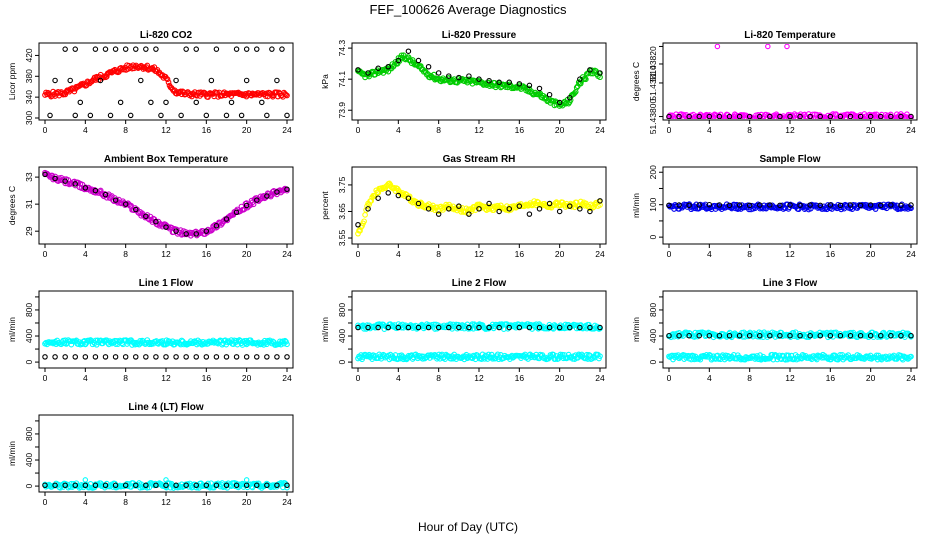  What do you see at coordinates (342, 184) in the screenshot?
I see `y-tick-label: 3.75` at bounding box center [342, 184].